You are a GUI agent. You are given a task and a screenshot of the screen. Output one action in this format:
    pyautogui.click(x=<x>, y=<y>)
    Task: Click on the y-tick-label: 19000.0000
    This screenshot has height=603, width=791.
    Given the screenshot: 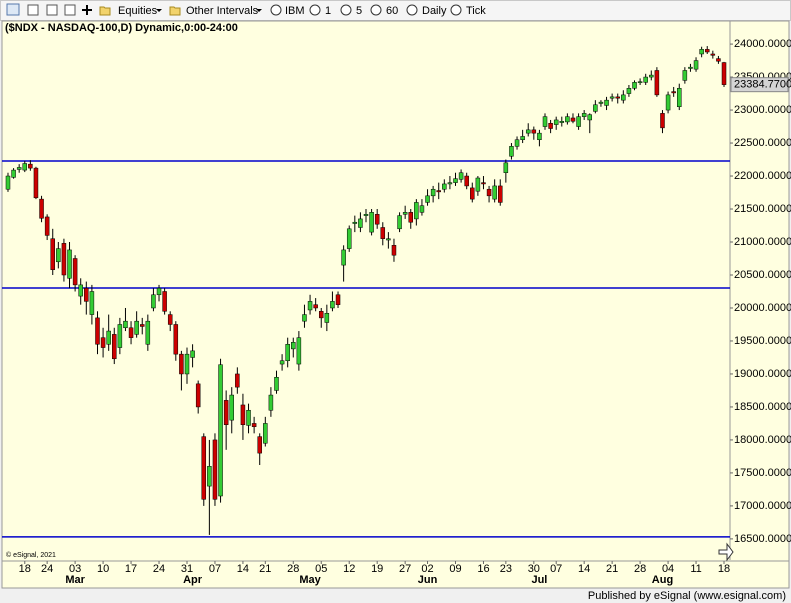 What is the action you would take?
    pyautogui.click(x=762, y=374)
    